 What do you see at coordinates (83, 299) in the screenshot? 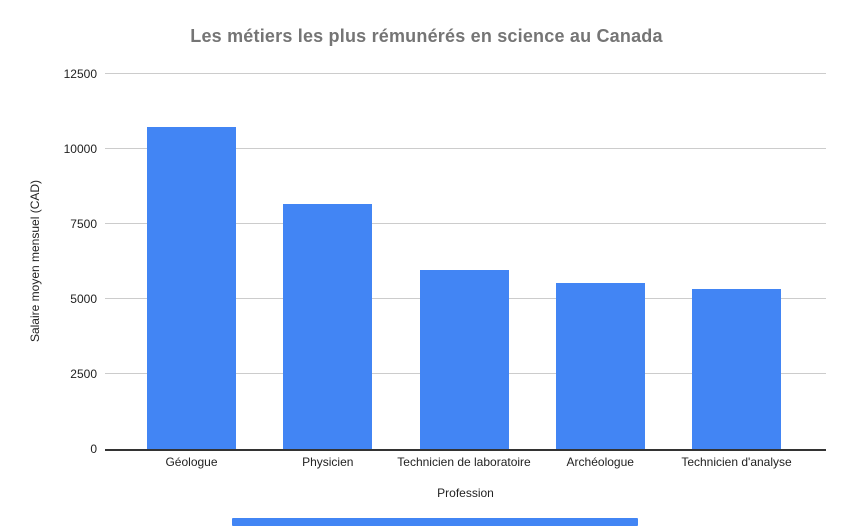
I see `y-tick-label-5000: 5000` at bounding box center [83, 299].